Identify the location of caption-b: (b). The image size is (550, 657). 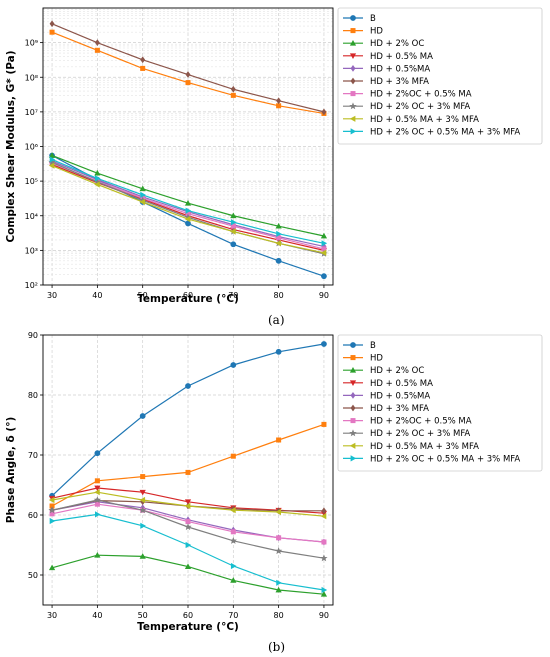
(277, 647).